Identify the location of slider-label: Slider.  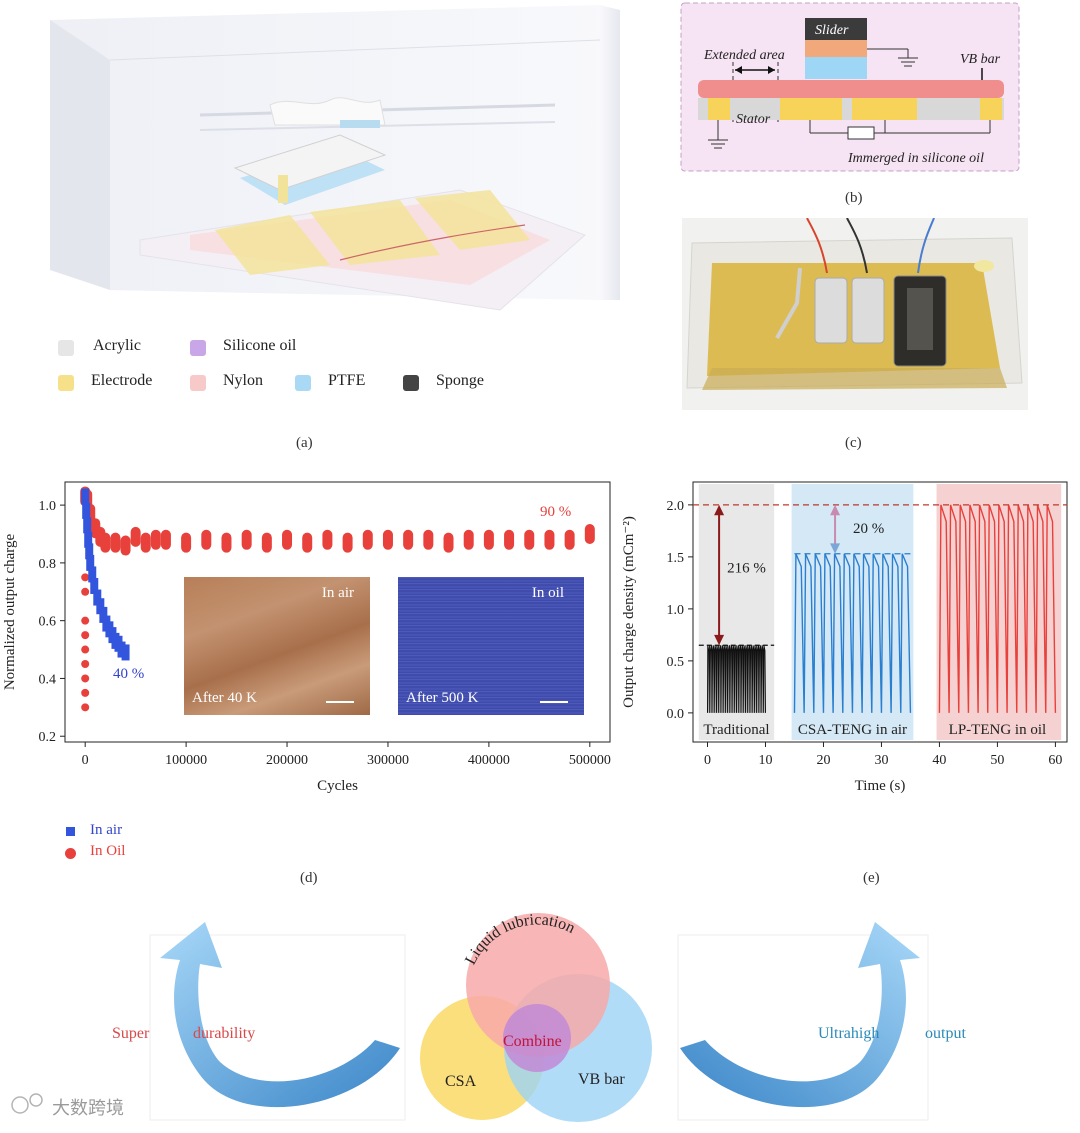
(832, 30).